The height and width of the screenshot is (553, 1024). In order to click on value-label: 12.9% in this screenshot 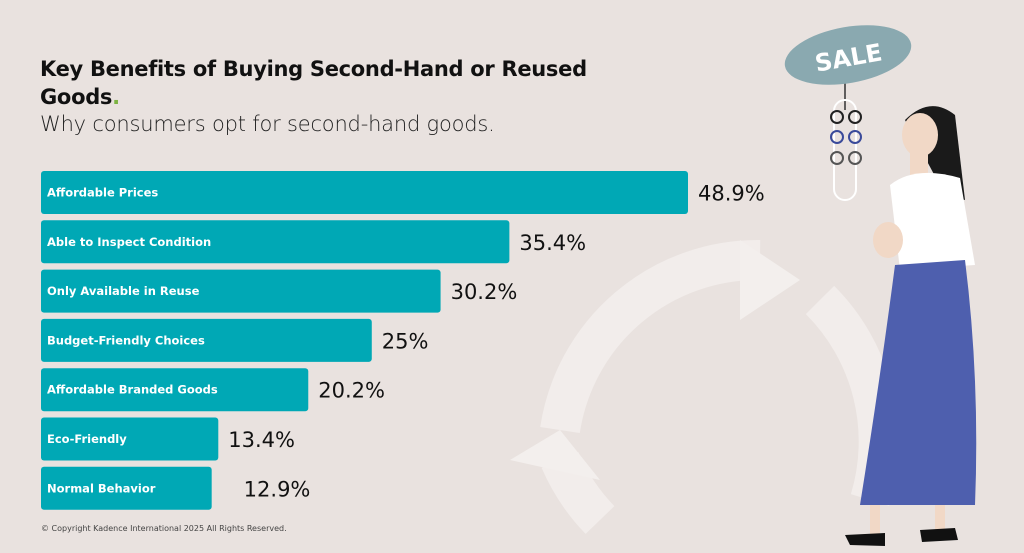, I will do `click(277, 489)`.